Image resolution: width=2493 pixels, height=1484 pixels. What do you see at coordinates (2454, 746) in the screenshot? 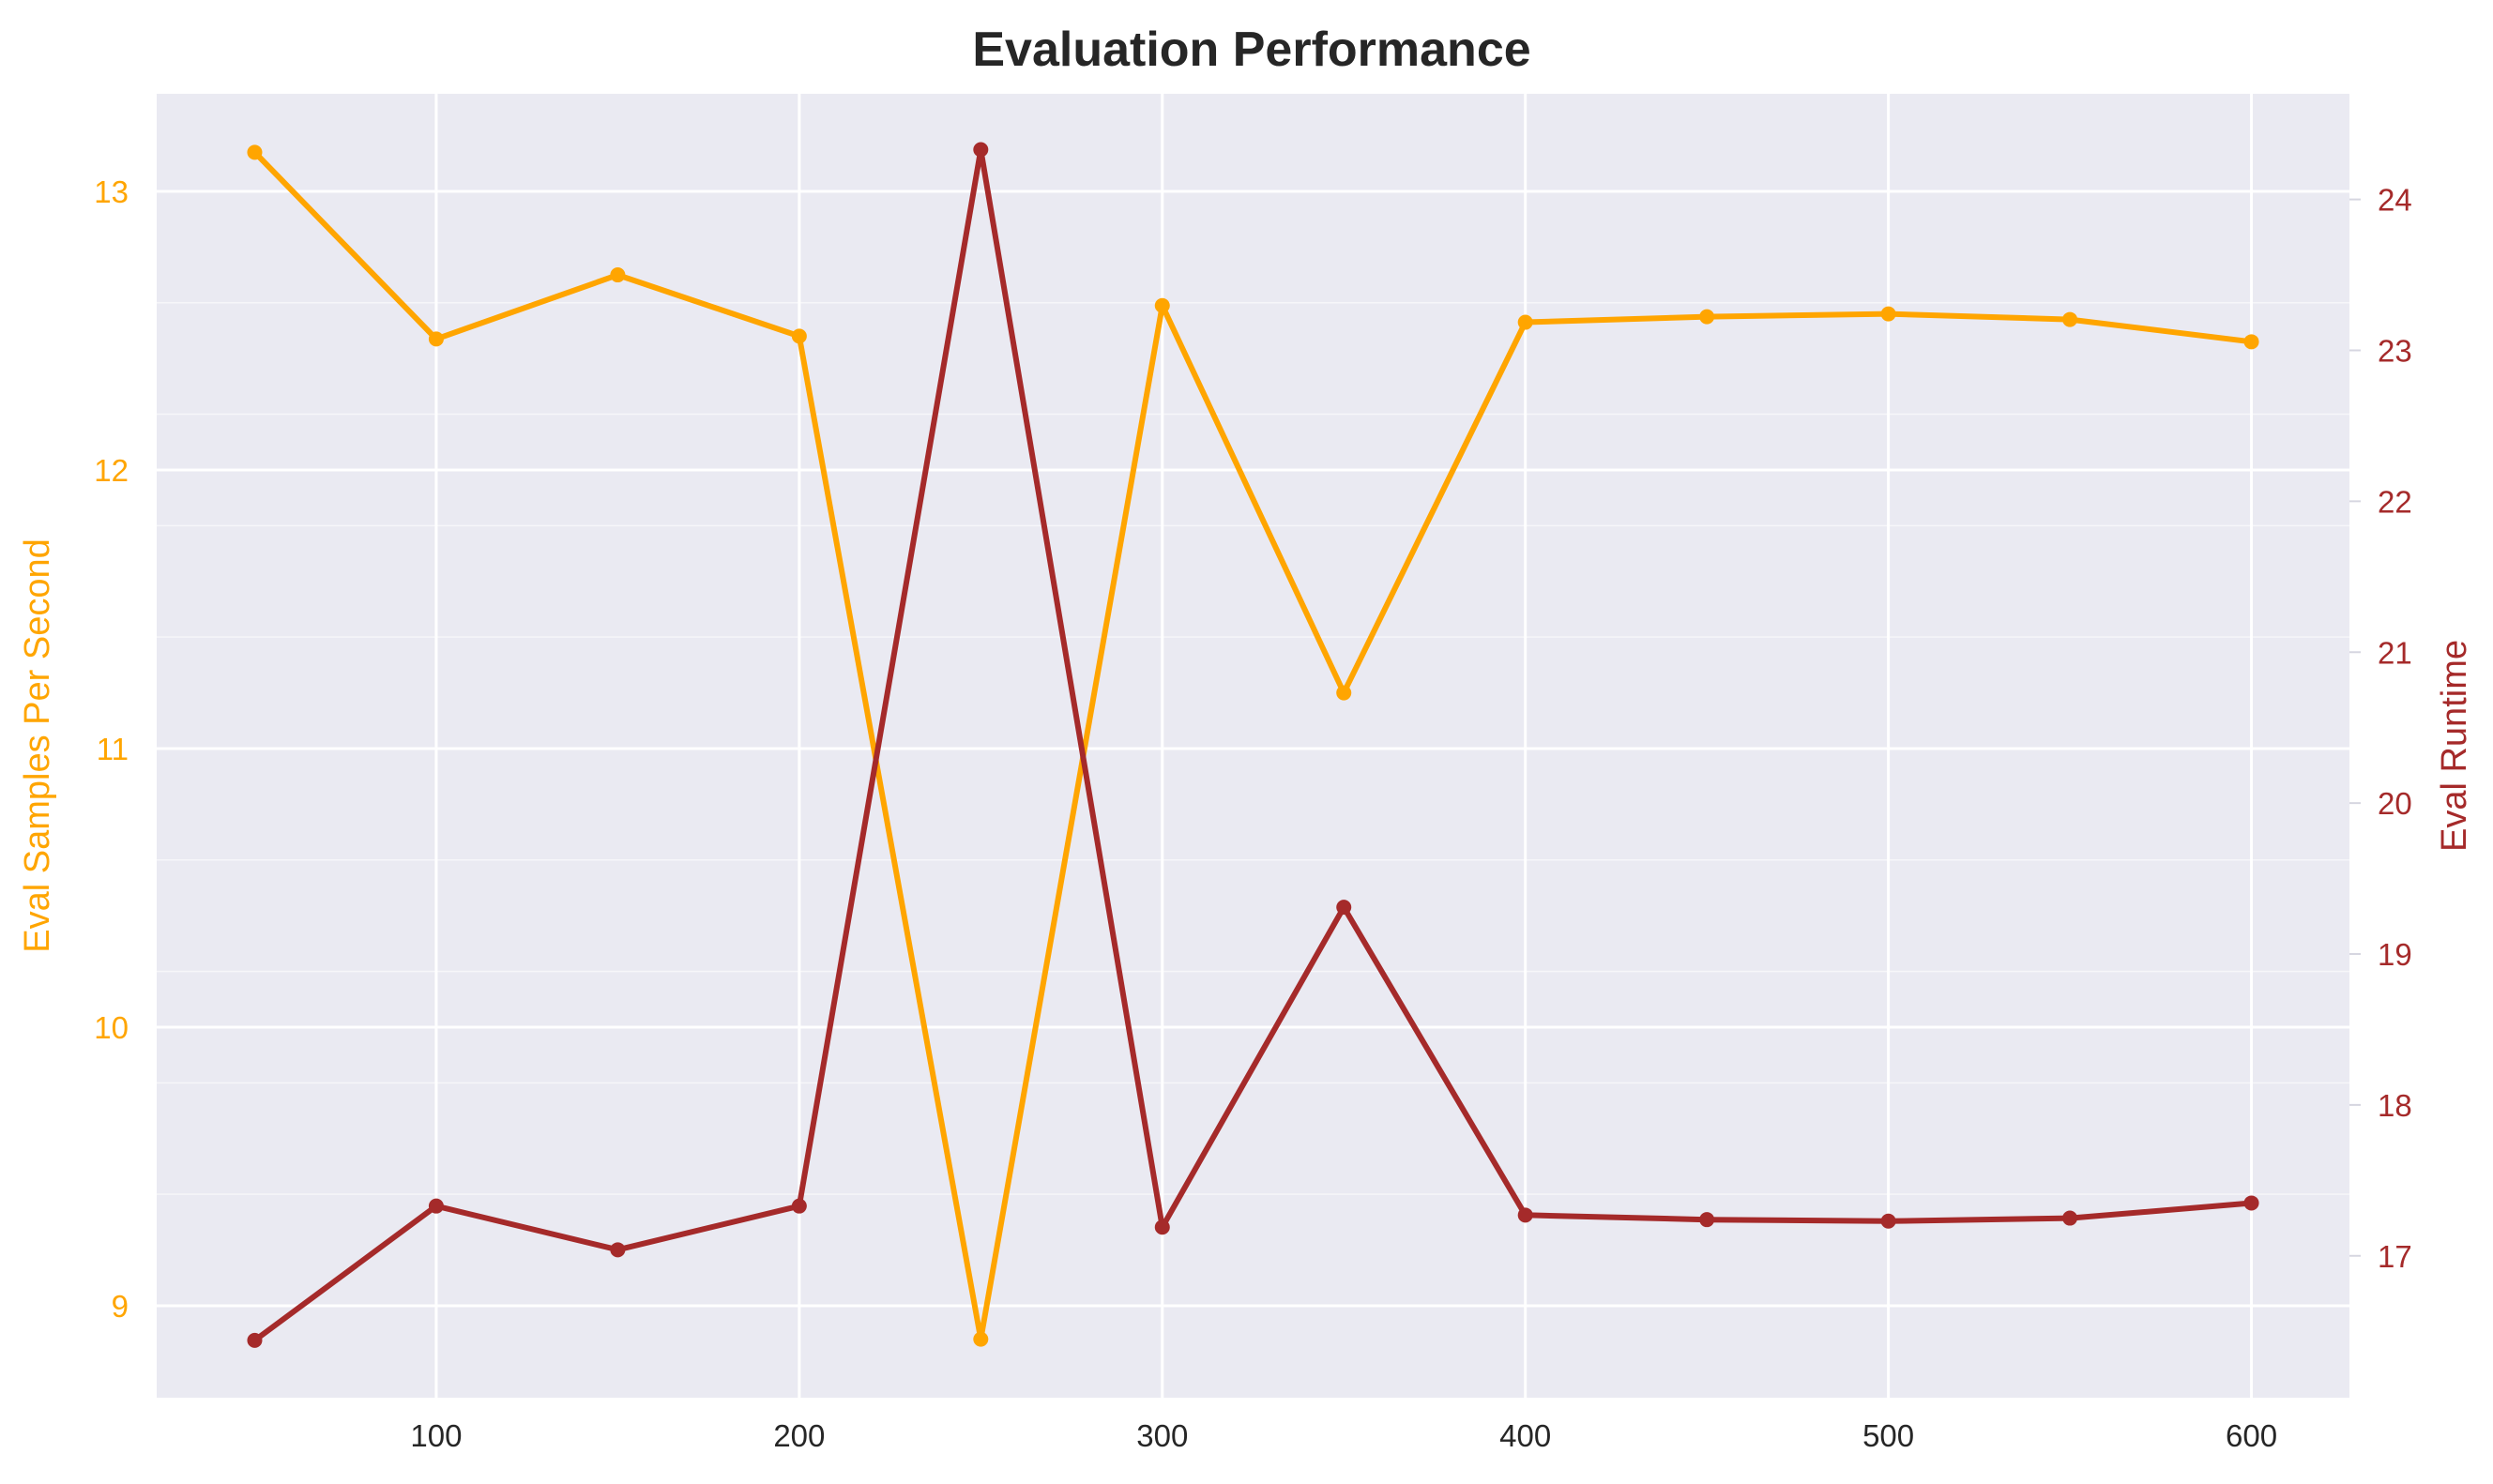
I see `y-right-axis-label: Eval Runtime` at bounding box center [2454, 746].